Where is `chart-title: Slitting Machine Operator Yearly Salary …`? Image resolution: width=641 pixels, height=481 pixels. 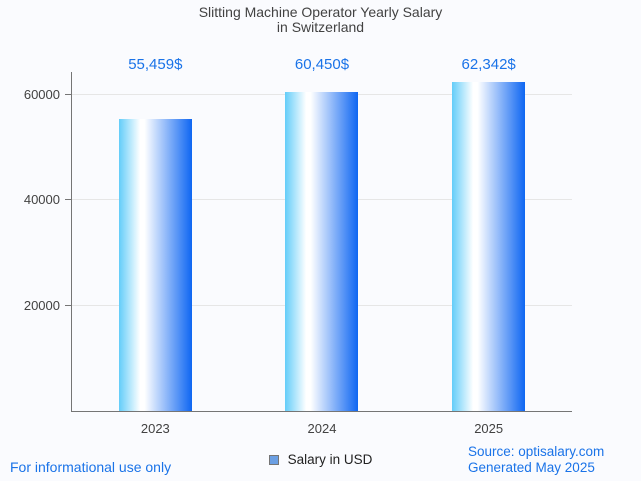
chart-title: Slitting Machine Operator Yearly Salary … is located at coordinates (320, 20).